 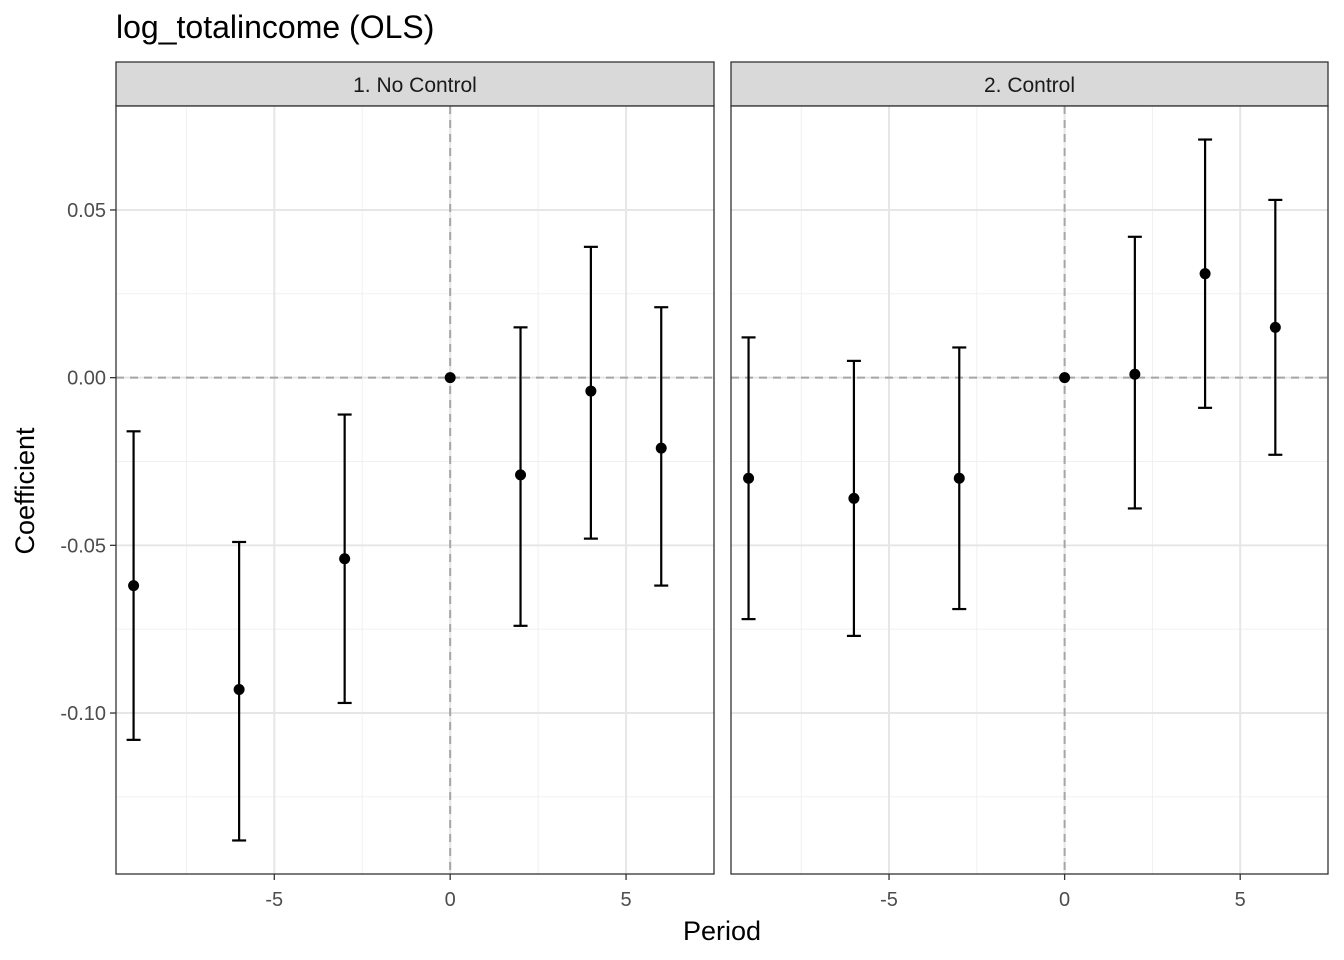 What do you see at coordinates (86, 211) in the screenshot?
I see `y-tick-label: 0.05` at bounding box center [86, 211].